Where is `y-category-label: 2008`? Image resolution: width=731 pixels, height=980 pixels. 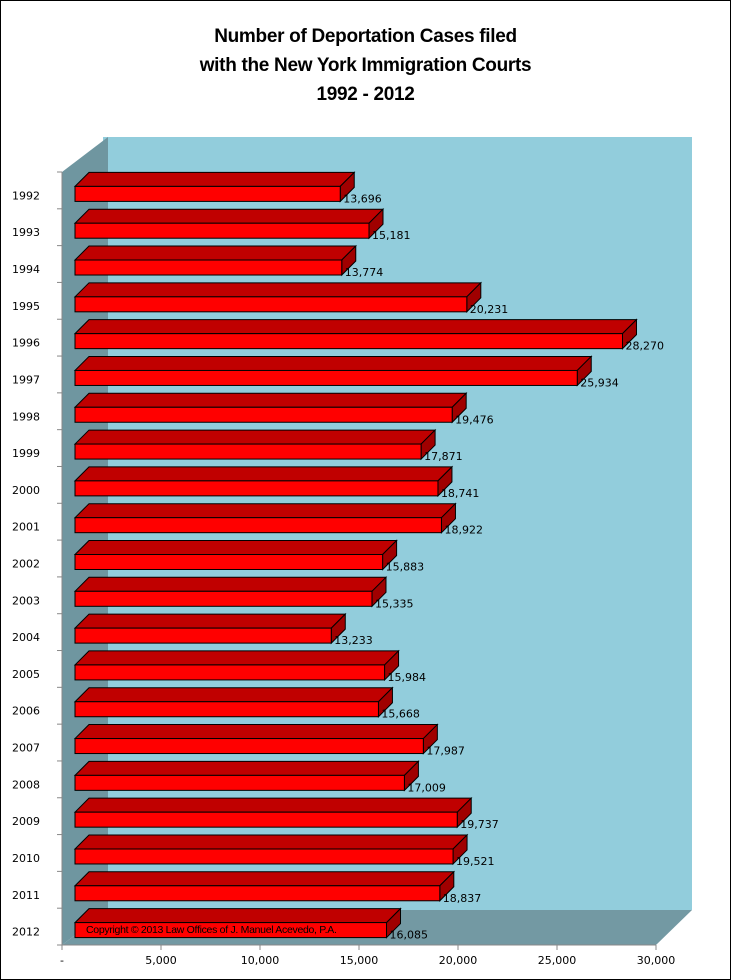 y-category-label: 2008 is located at coordinates (26, 784).